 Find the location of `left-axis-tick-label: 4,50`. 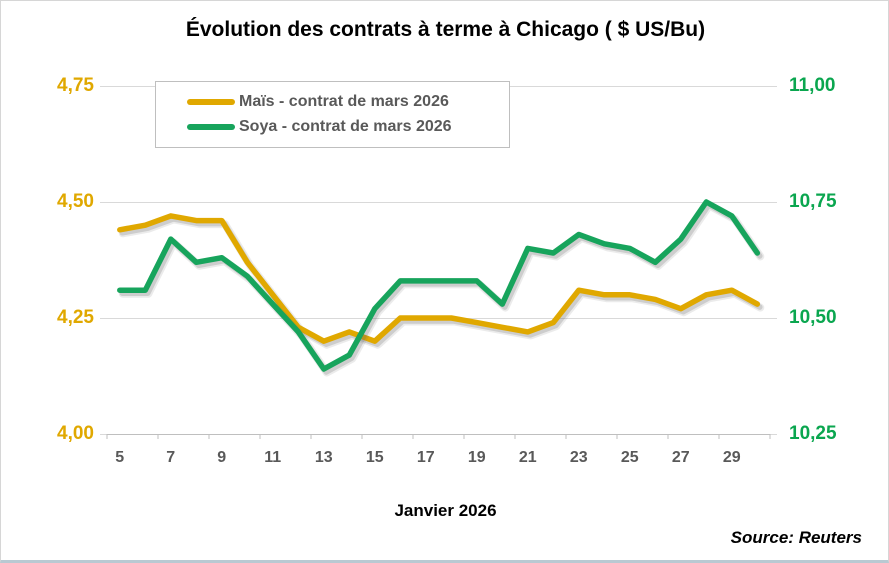

left-axis-tick-label: 4,50 is located at coordinates (75, 201).